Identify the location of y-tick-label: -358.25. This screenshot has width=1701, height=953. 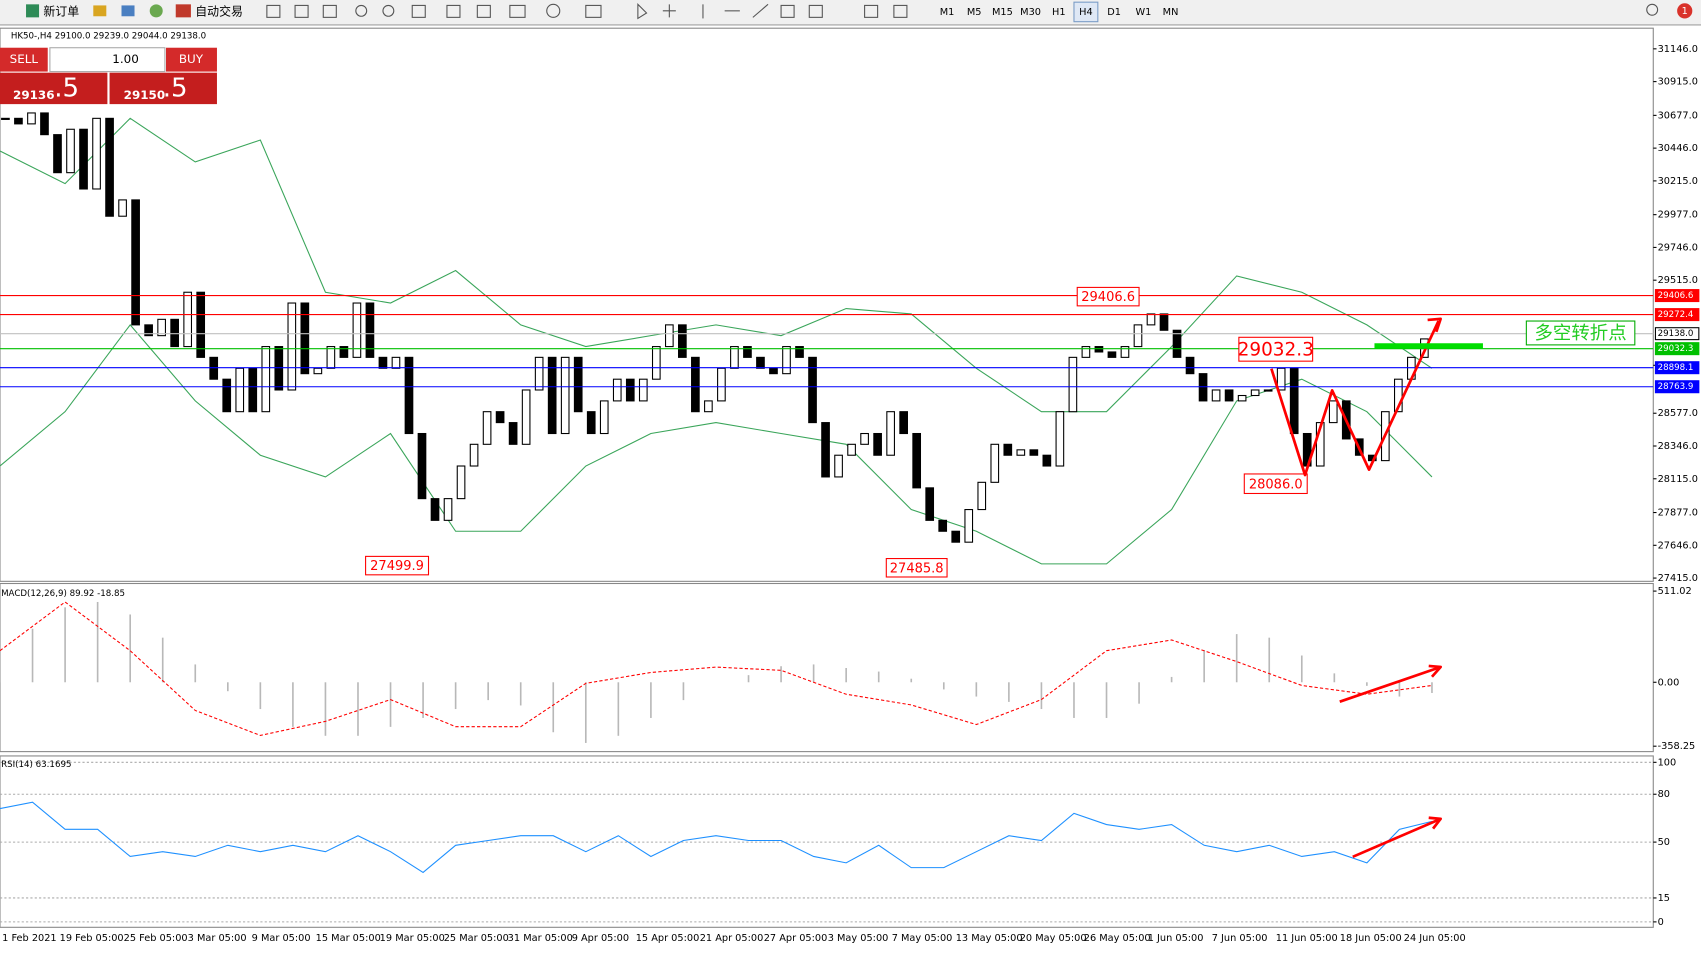
(1677, 746).